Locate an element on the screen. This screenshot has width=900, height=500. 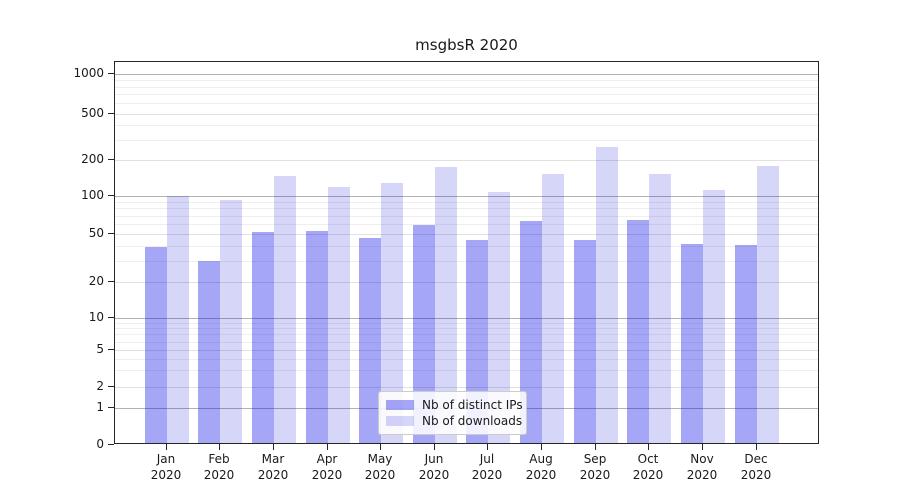
x-tick-label-jul: Jul 2020 is located at coordinates (487, 467).